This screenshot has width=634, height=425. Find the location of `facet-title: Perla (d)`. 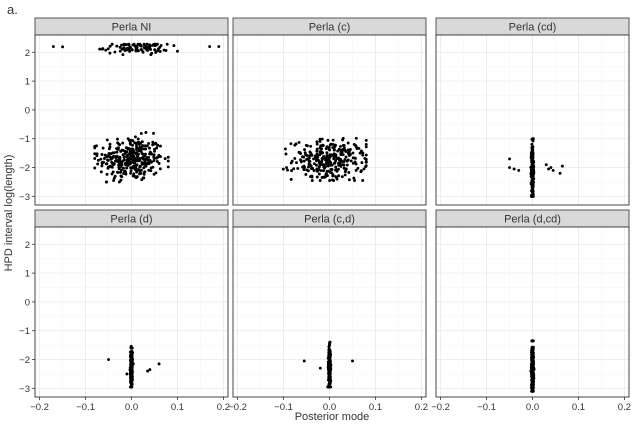

facet-title: Perla (d) is located at coordinates (131, 220).